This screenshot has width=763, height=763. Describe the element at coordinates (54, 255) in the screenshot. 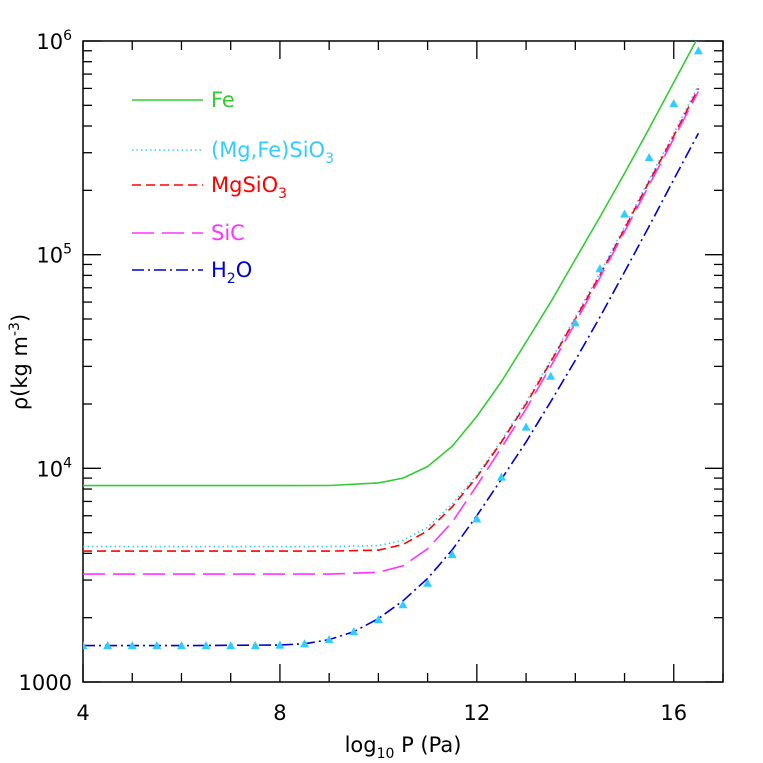

I see `y-tick-label: 10⁵` at that location.